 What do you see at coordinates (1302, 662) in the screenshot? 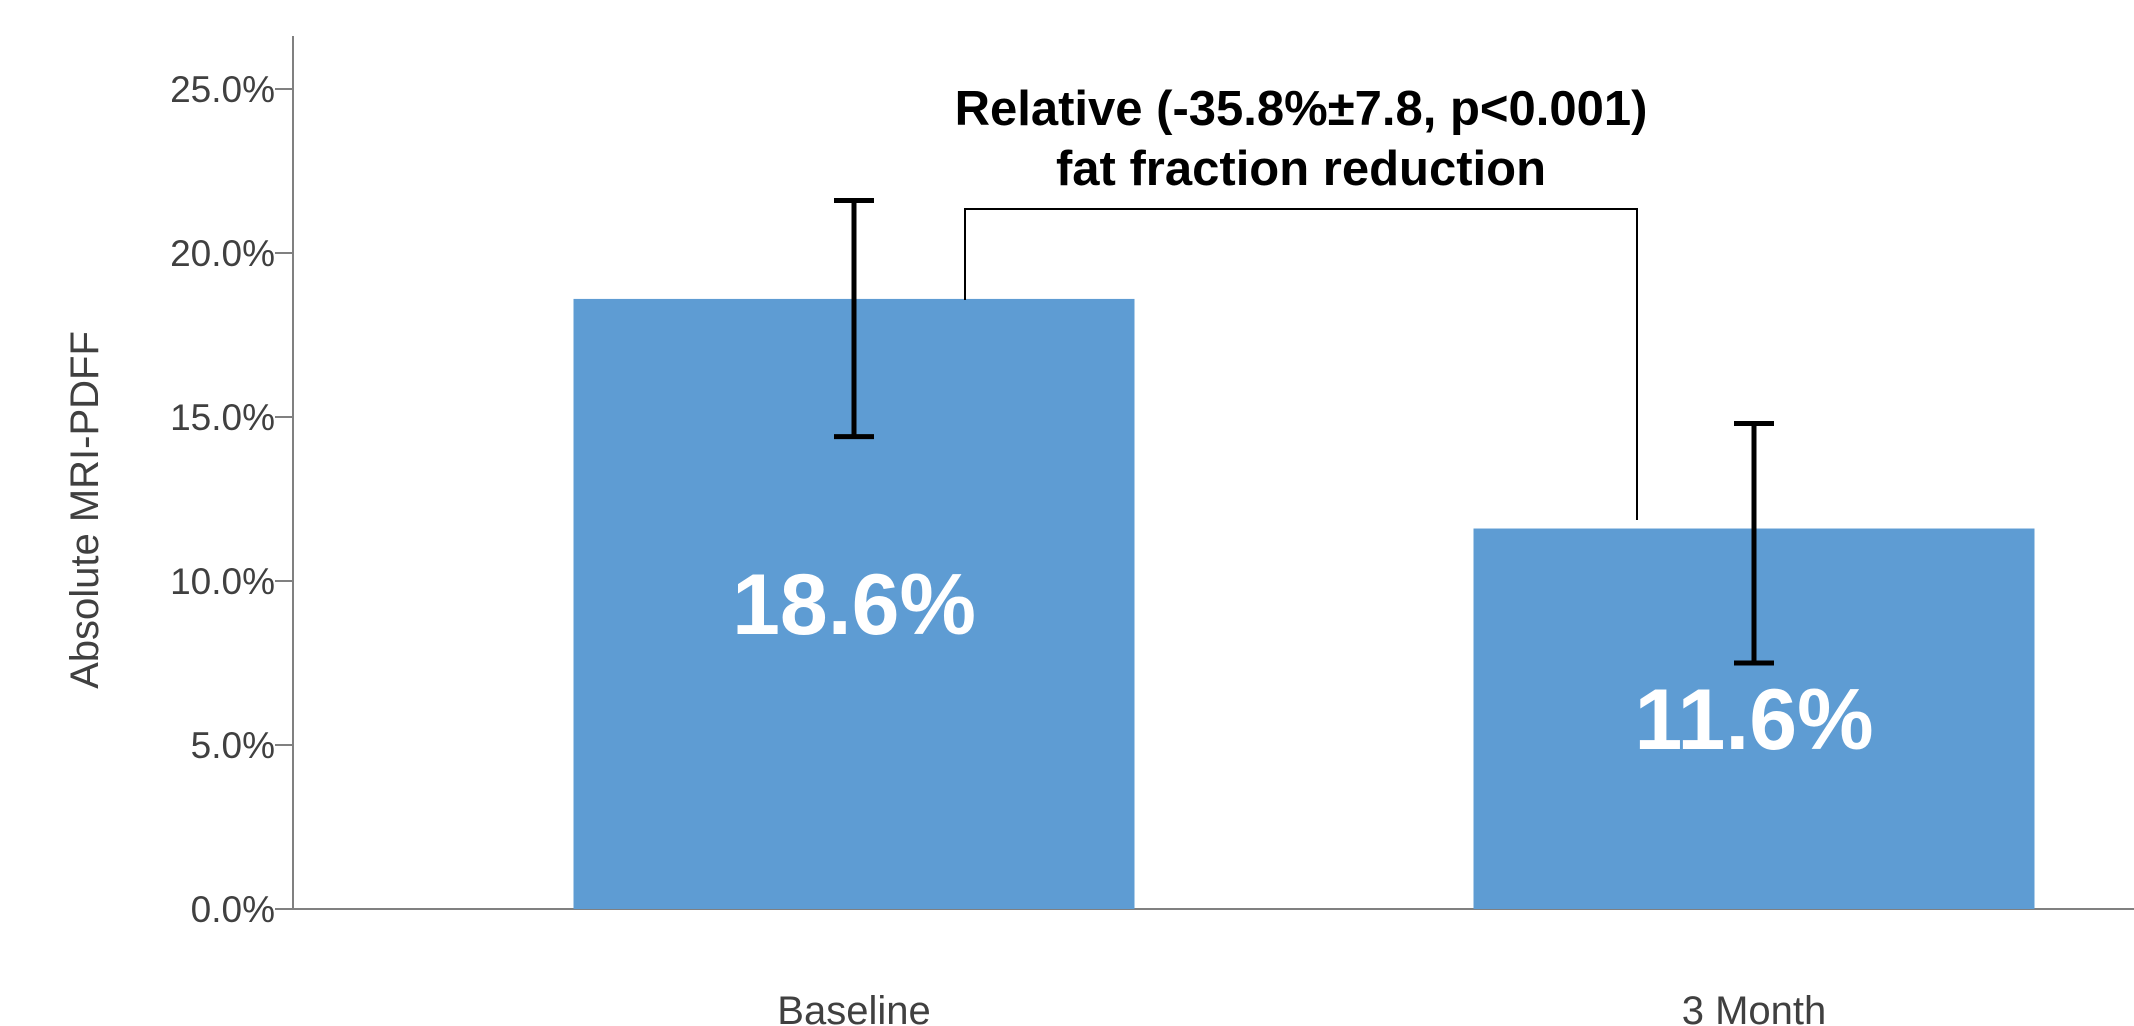
I see `bar-value-labels: 18.6% 11.6%` at bounding box center [1302, 662].